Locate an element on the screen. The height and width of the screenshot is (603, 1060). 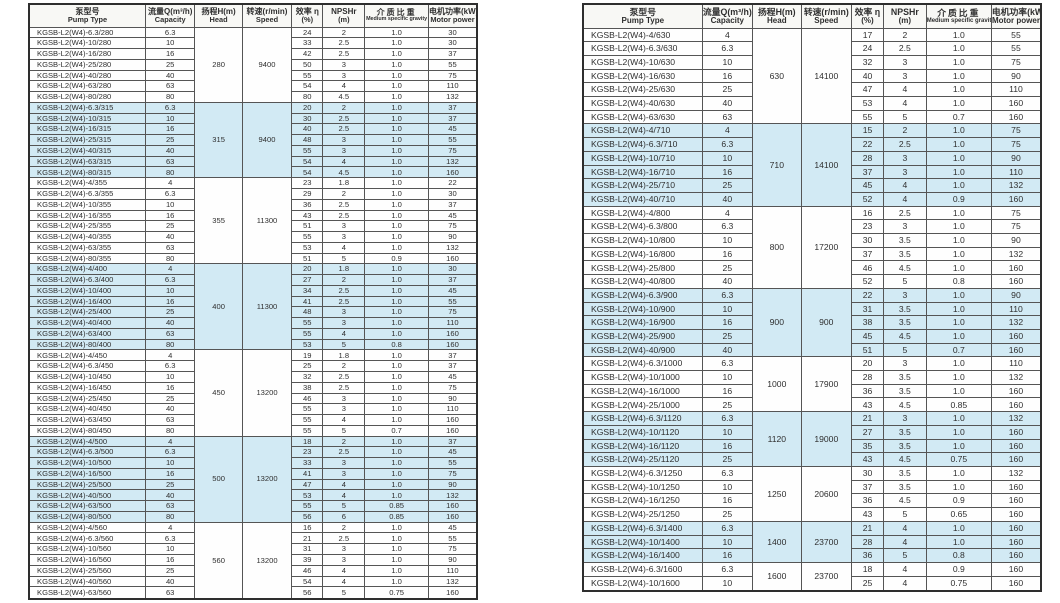
cell-npshr: 4.5 is located at coordinates (904, 501).